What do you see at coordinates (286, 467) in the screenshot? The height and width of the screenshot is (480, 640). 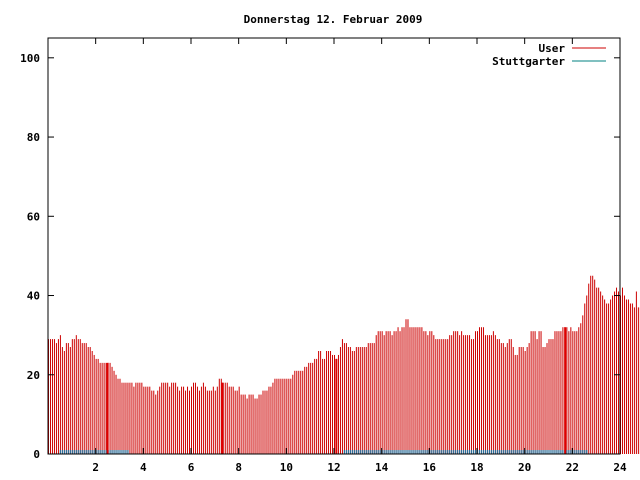 I see `x-tick-label: 10` at bounding box center [286, 467].